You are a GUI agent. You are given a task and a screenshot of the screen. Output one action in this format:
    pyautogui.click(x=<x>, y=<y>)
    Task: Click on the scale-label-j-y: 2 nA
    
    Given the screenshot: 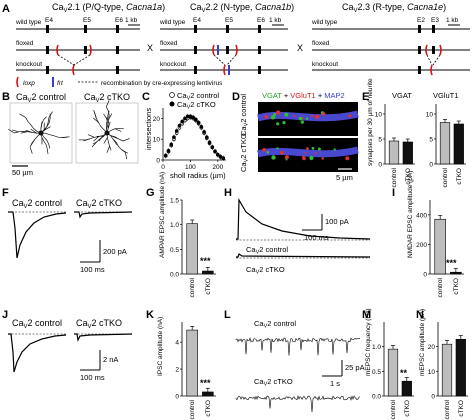 What is the action you would take?
    pyautogui.click(x=110, y=359)
    